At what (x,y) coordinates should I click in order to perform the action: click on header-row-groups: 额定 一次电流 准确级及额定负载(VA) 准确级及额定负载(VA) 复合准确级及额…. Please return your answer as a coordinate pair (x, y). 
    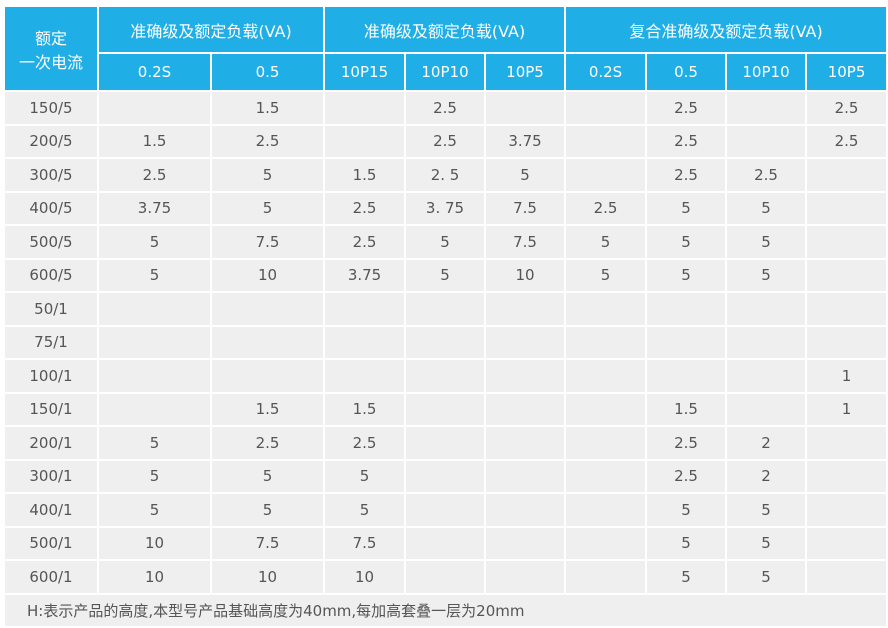
    Looking at the image, I should click on (445, 48).